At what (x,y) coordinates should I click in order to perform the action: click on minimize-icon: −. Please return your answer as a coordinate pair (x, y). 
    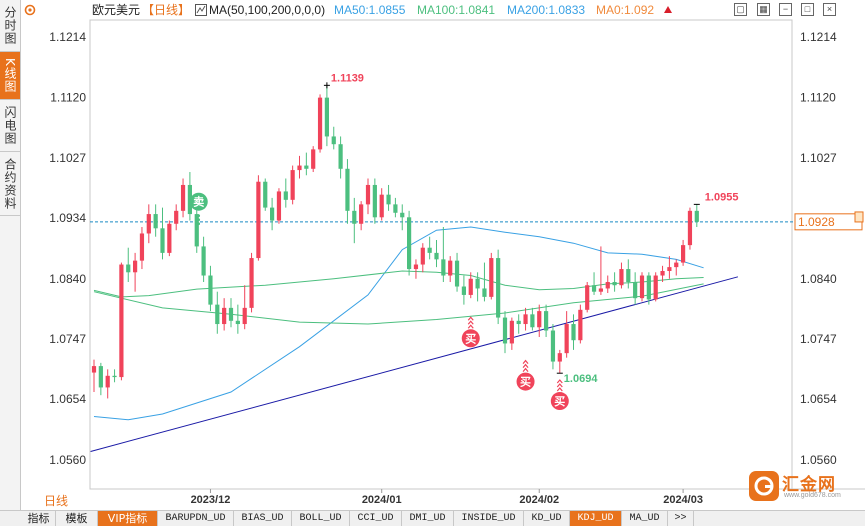
    Looking at the image, I should click on (785, 9).